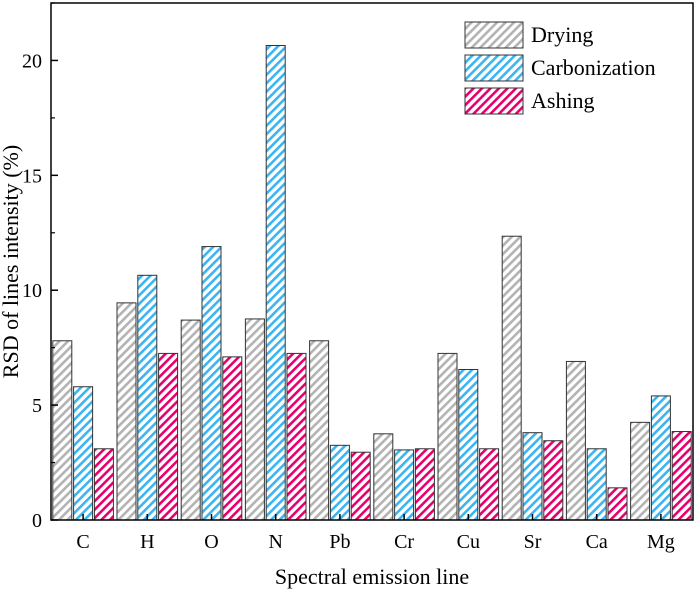 This screenshot has width=700, height=592. I want to click on y-tick-label: 20, so click(32, 61).